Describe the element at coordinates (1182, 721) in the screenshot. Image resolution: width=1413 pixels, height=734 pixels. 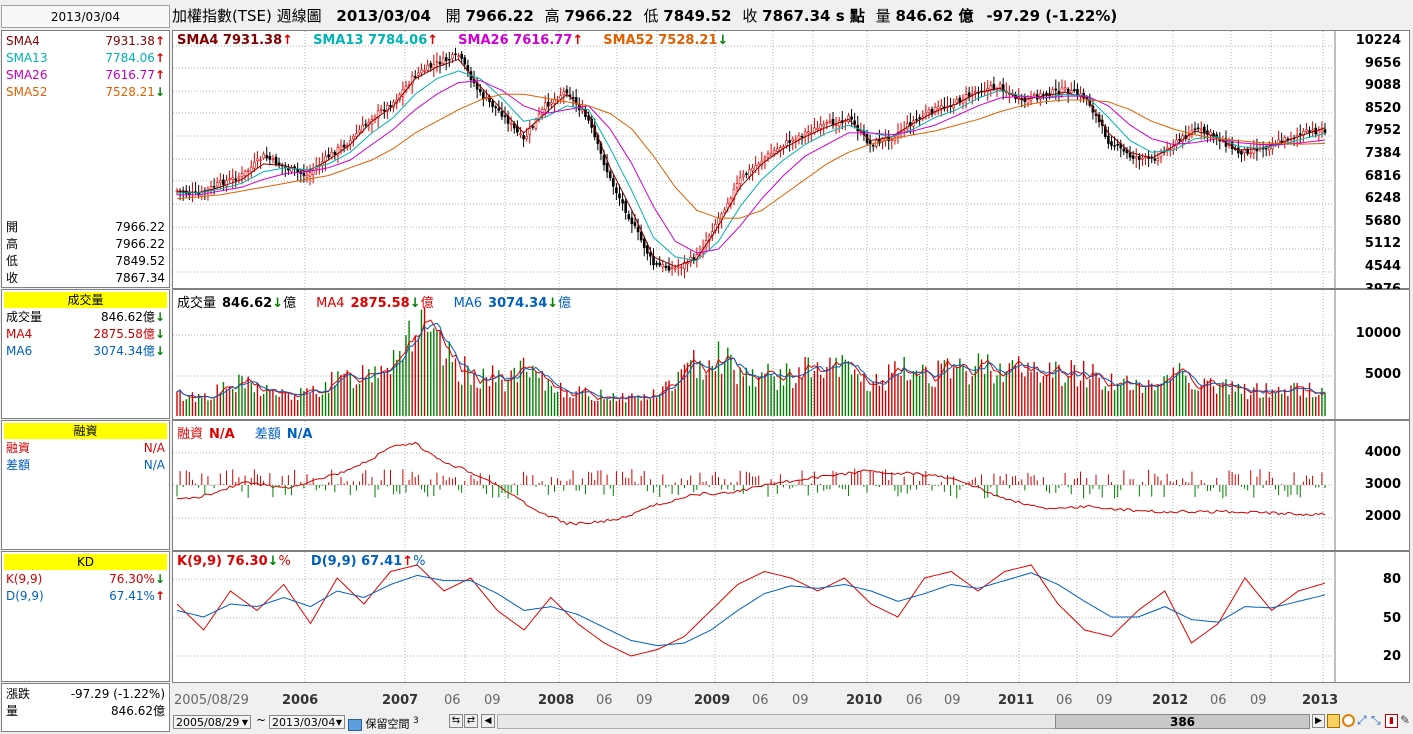
I see `scrollbar-thumb: 386` at that location.